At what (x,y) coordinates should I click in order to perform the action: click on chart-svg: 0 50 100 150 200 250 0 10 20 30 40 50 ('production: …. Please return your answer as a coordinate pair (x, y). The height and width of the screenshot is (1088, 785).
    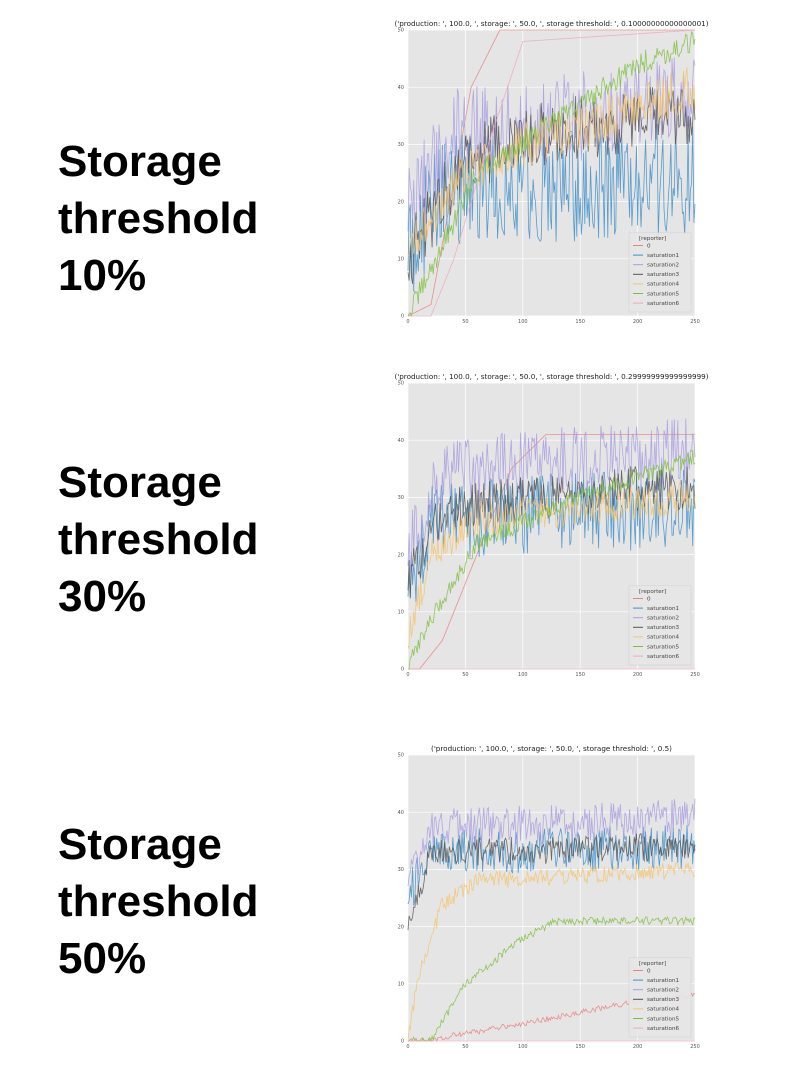
    Looking at the image, I should click on (549, 897).